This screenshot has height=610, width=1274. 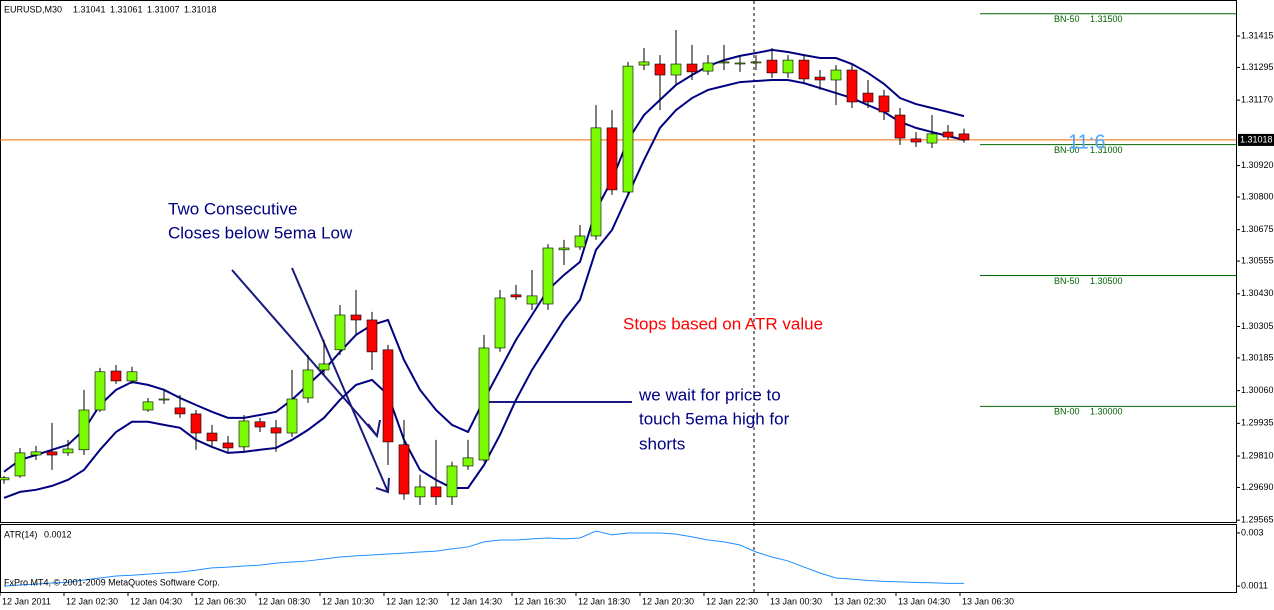 What do you see at coordinates (1252, 532) in the screenshot?
I see `y-tick-label: 0.003` at bounding box center [1252, 532].